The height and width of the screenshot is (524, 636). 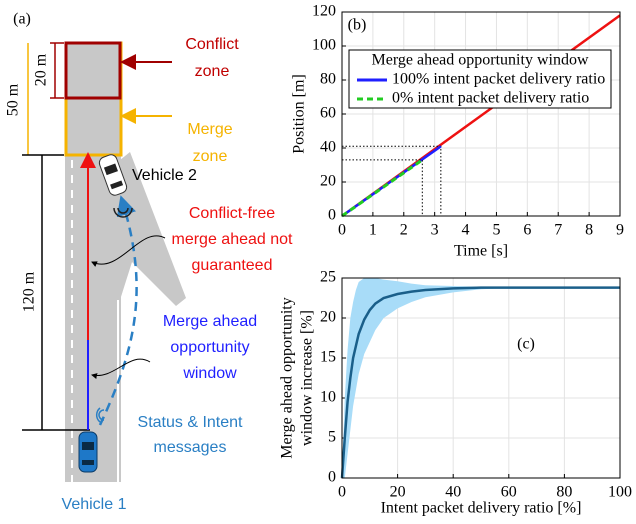 What do you see at coordinates (212, 44) in the screenshot?
I see `conflict-zone-label: Conflict` at bounding box center [212, 44].